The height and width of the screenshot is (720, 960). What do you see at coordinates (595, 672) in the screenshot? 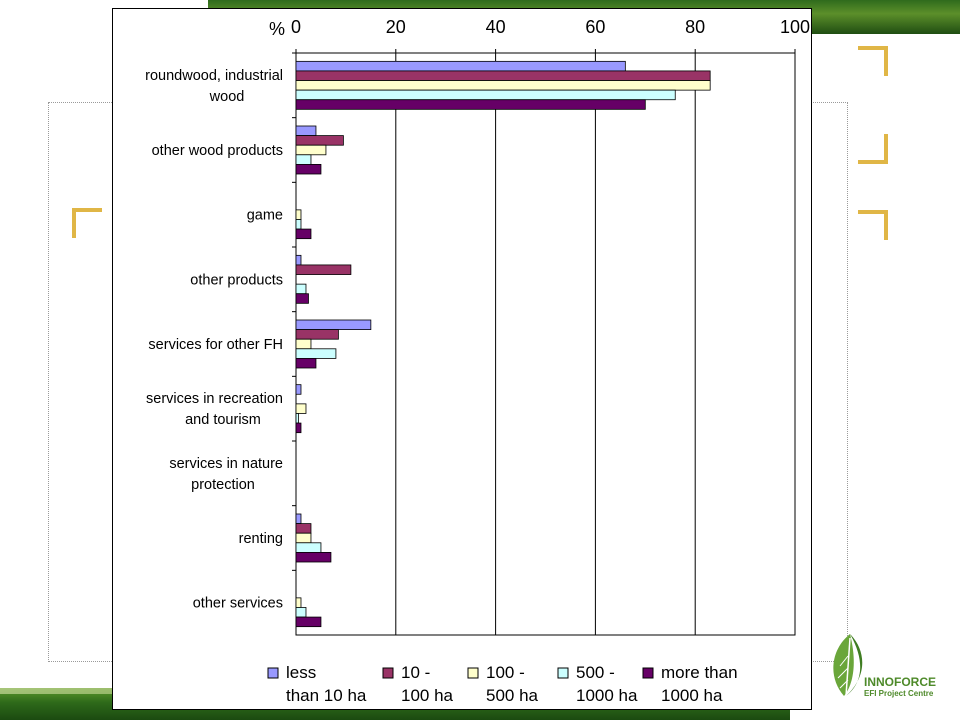
I see `legend-label: 500 -` at bounding box center [595, 672].